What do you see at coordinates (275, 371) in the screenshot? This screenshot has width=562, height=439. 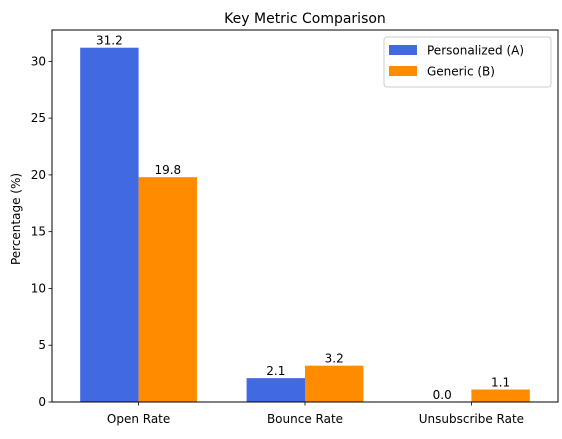 I see `data-label: 2.1` at bounding box center [275, 371].